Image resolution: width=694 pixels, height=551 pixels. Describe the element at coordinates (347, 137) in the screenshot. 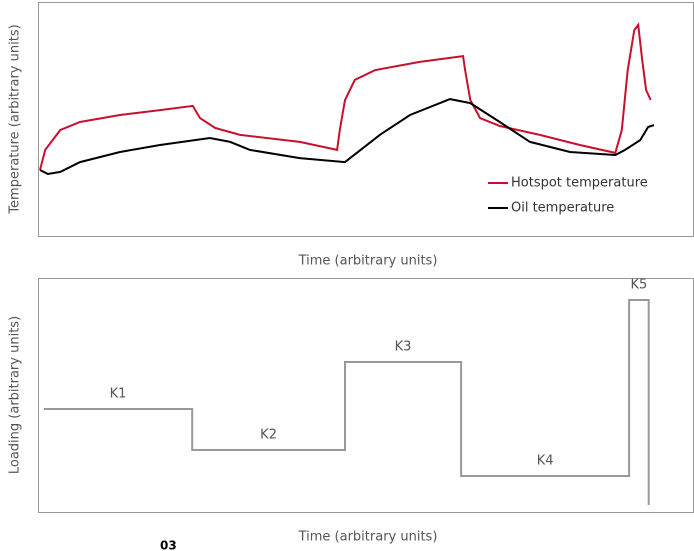

I see `series-line` at that location.